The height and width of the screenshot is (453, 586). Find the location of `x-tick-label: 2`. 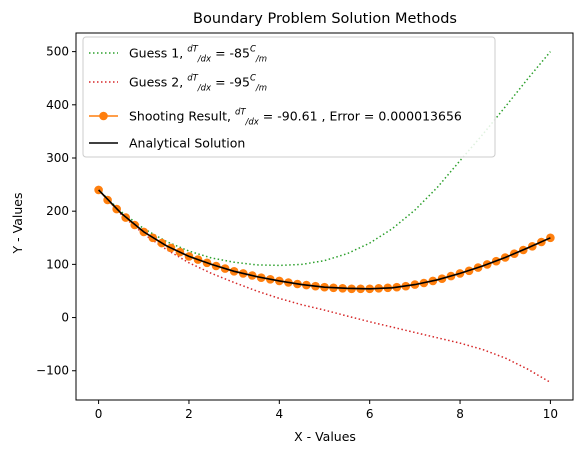

x-tick-label: 2 is located at coordinates (189, 414).